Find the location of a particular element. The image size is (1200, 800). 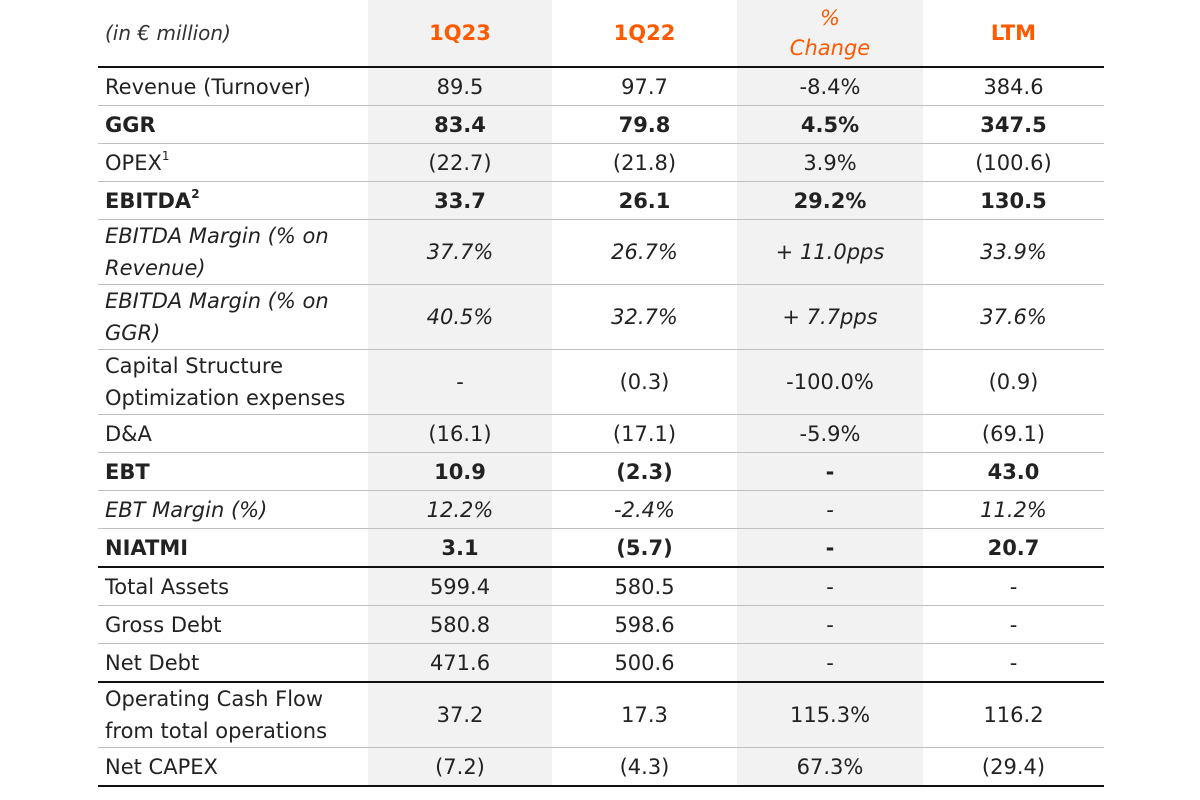

cell-1q22: 500.6 is located at coordinates (644, 662).